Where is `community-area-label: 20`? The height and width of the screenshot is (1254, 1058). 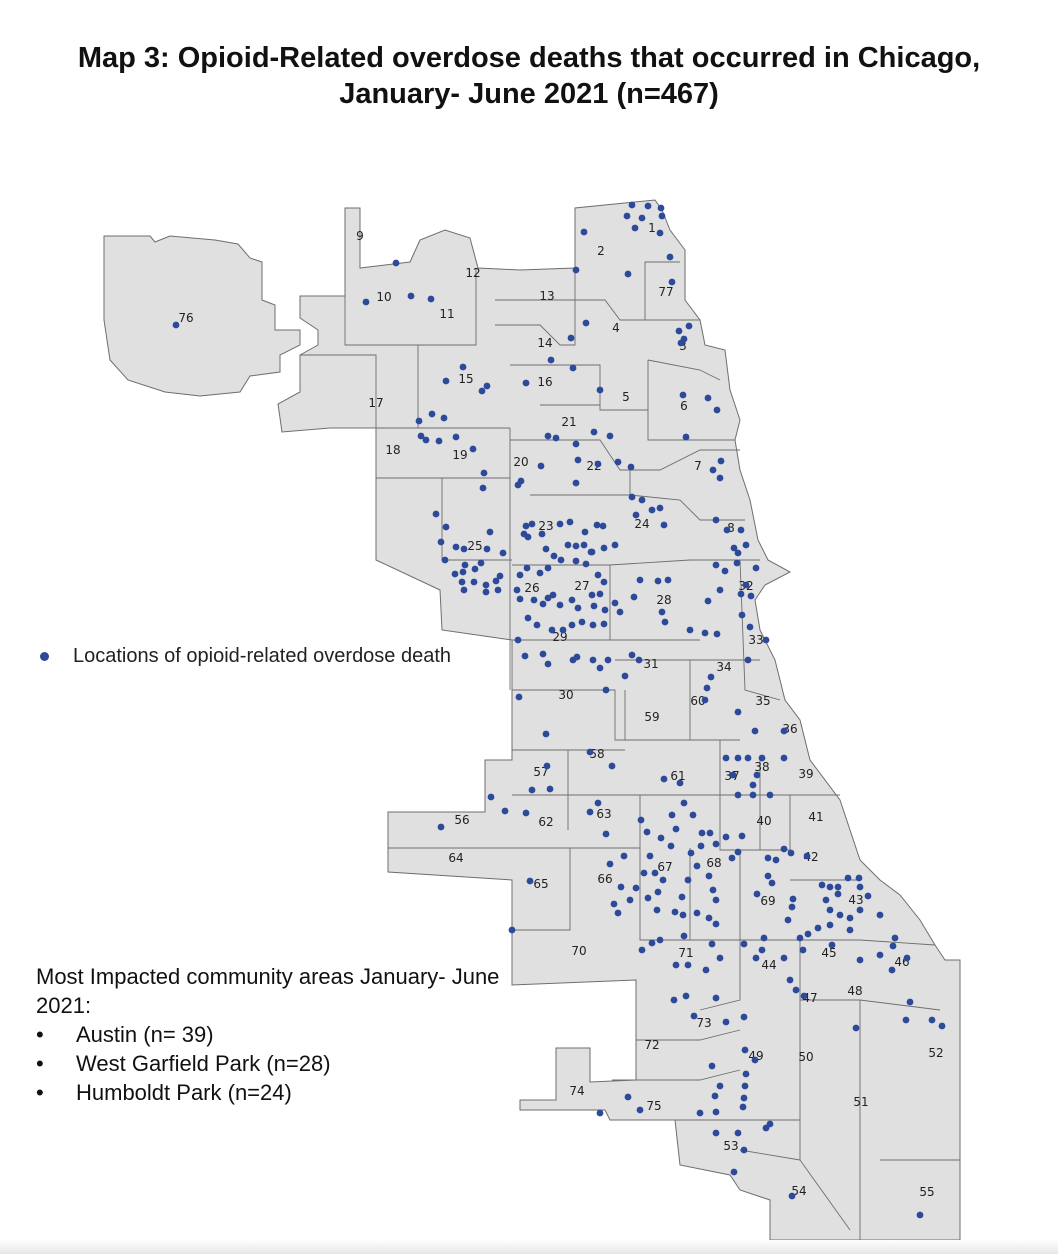
community-area-label: 20 is located at coordinates (520, 462).